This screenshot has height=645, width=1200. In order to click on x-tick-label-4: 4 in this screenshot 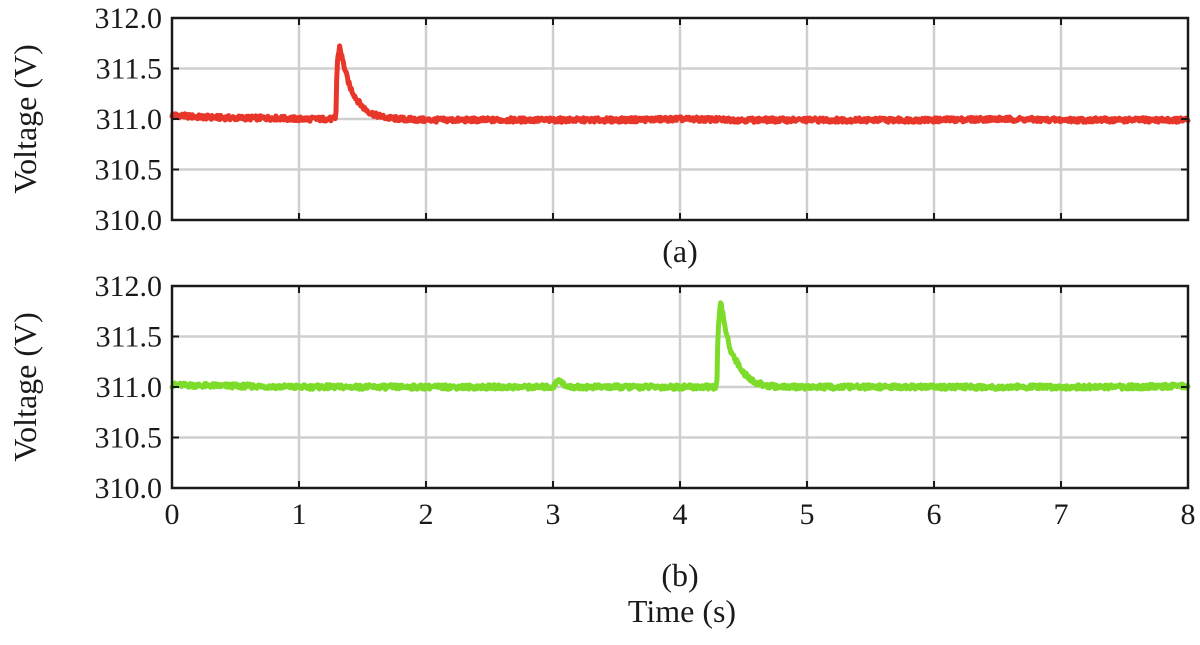, I will do `click(680, 514)`.